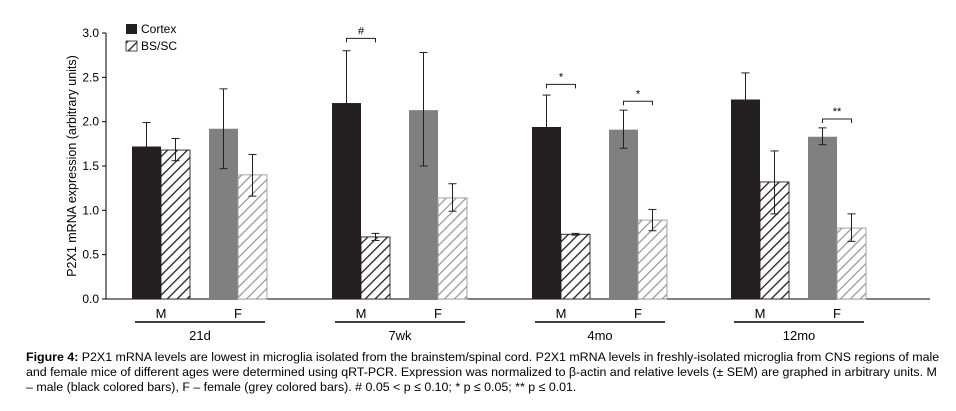 Image resolution: width=956 pixels, height=411 pixels. Describe the element at coordinates (90, 77) in the screenshot. I see `y-tick-label: 2.5` at that location.